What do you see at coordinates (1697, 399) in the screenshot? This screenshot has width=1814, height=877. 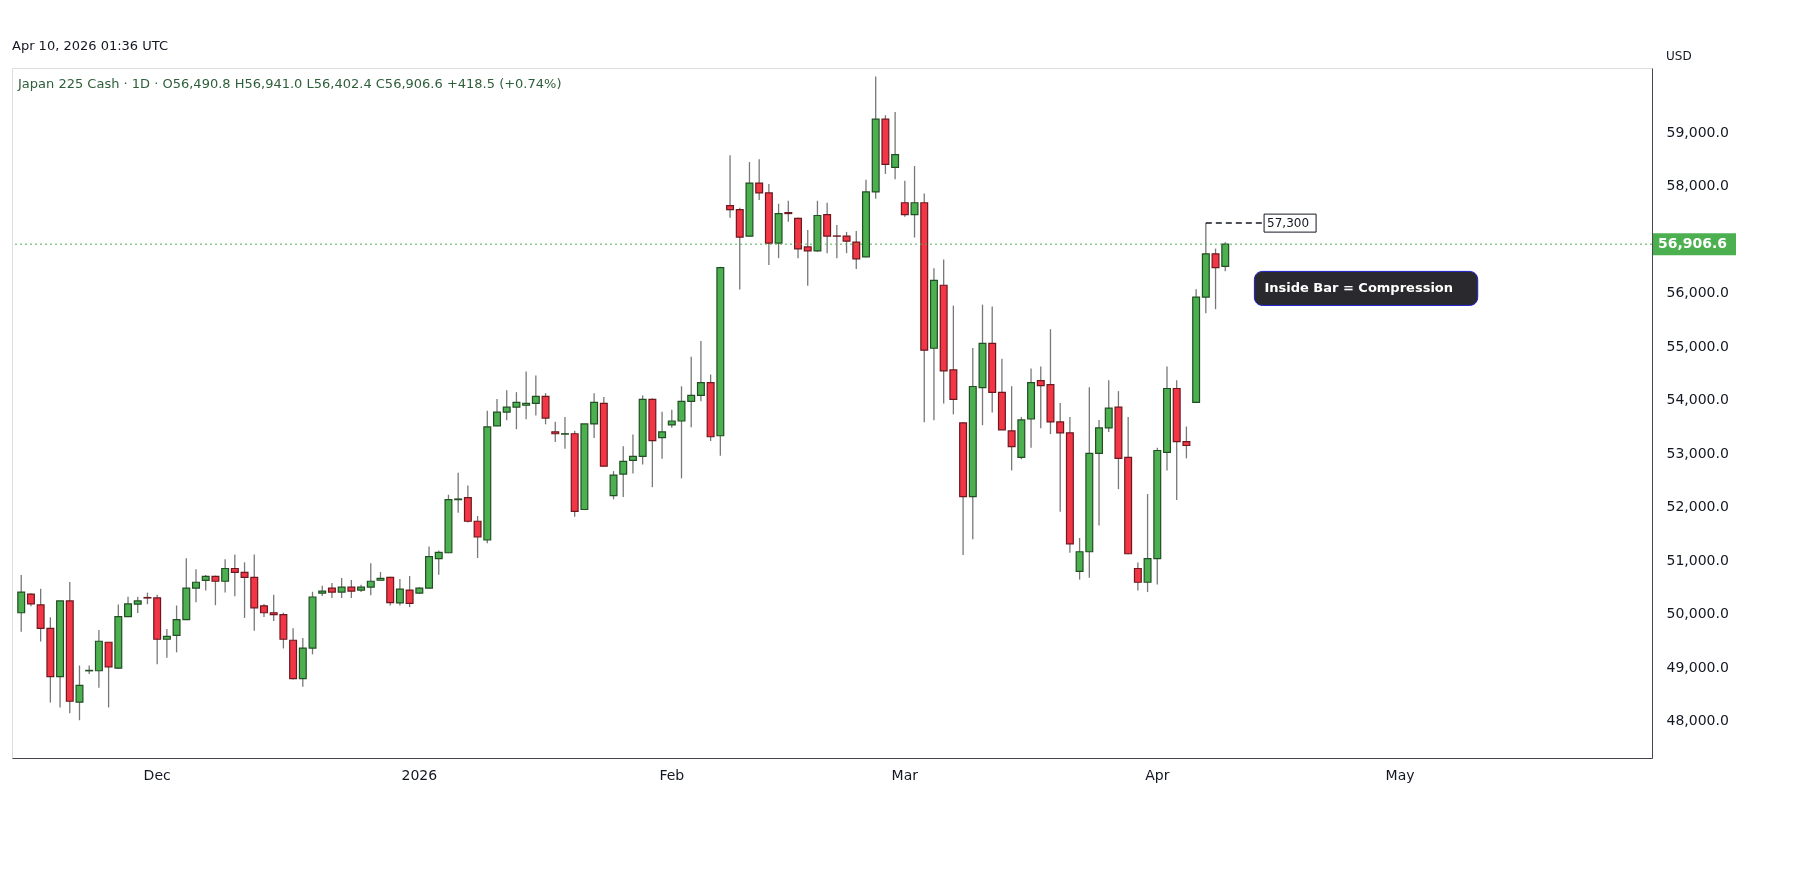 I see `y-tick-label: 54,000.0` at bounding box center [1697, 399].